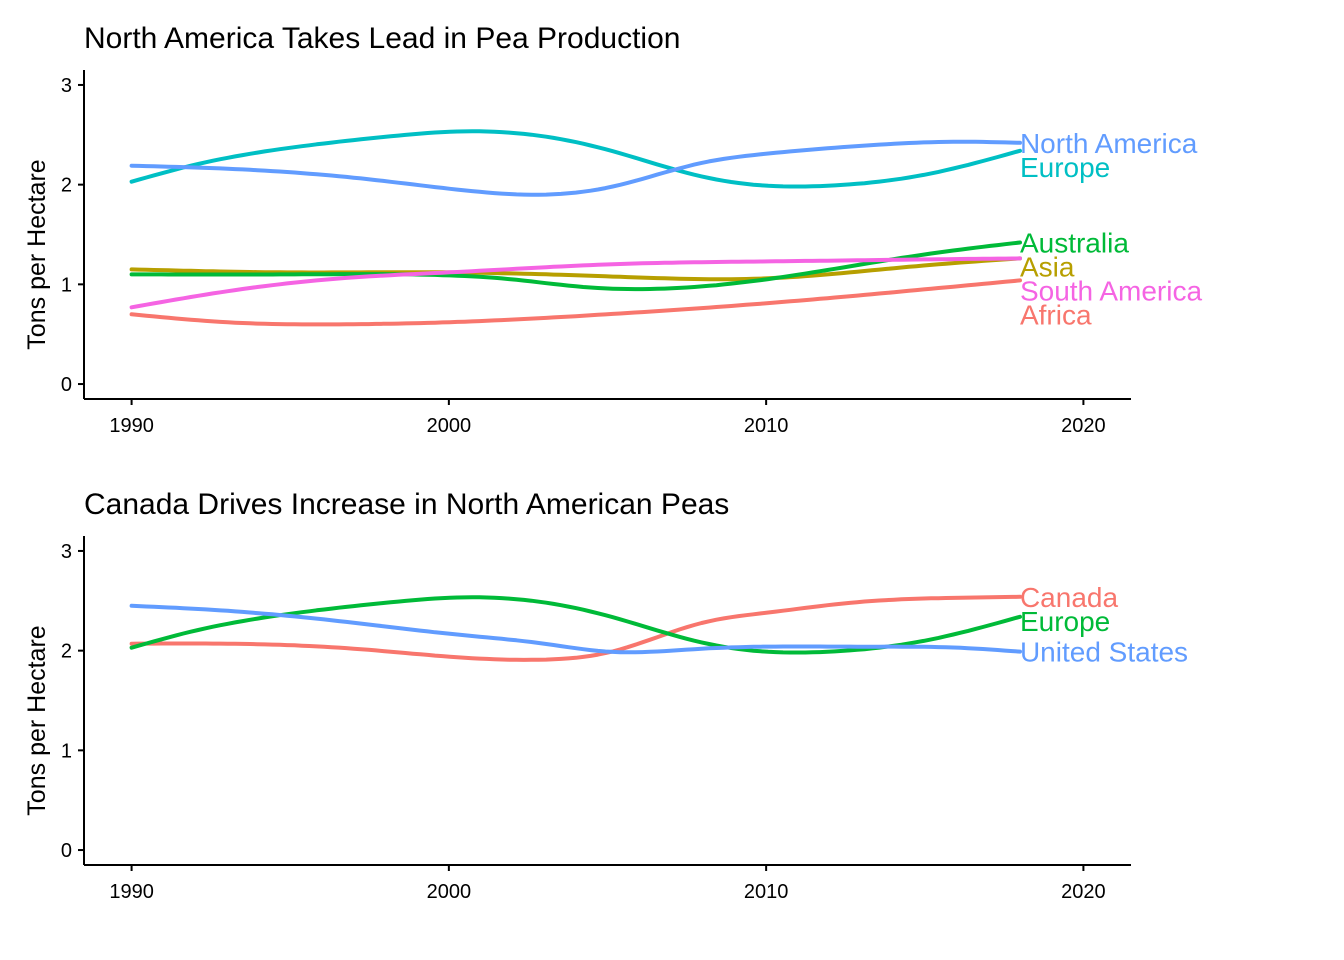 Image resolution: width=1344 pixels, height=960 pixels. What do you see at coordinates (576, 282) in the screenshot?
I see `series-line-south-america` at bounding box center [576, 282].